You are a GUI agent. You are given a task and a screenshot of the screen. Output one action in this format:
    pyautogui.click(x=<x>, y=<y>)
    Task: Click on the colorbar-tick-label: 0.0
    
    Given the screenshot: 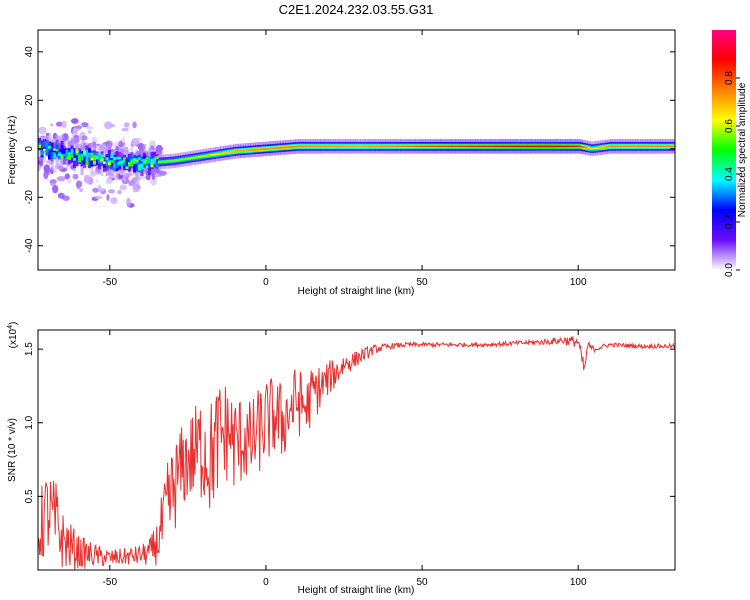 What is the action you would take?
    pyautogui.click(x=729, y=270)
    